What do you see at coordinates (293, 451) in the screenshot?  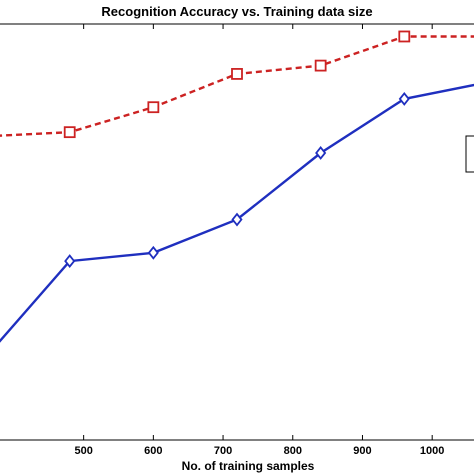 I see `x-tick-label: 800` at bounding box center [293, 451].